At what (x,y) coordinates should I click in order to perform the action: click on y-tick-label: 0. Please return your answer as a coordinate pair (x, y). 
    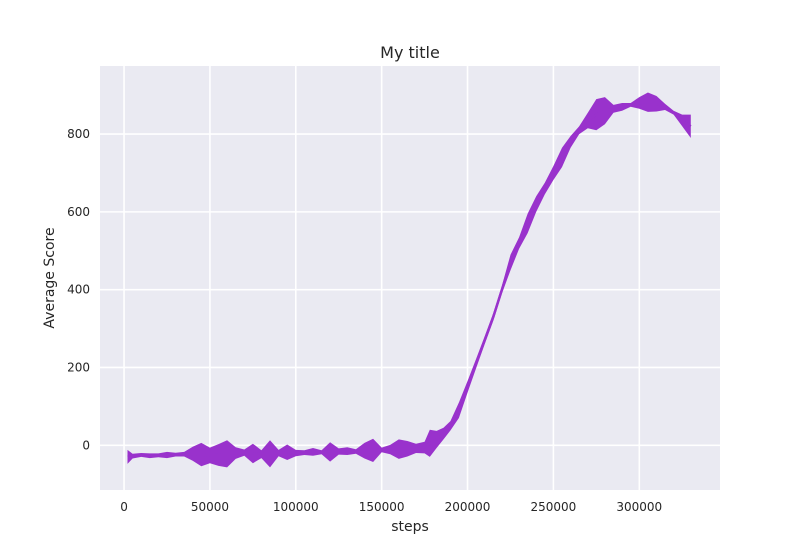
    Looking at the image, I should click on (86, 445).